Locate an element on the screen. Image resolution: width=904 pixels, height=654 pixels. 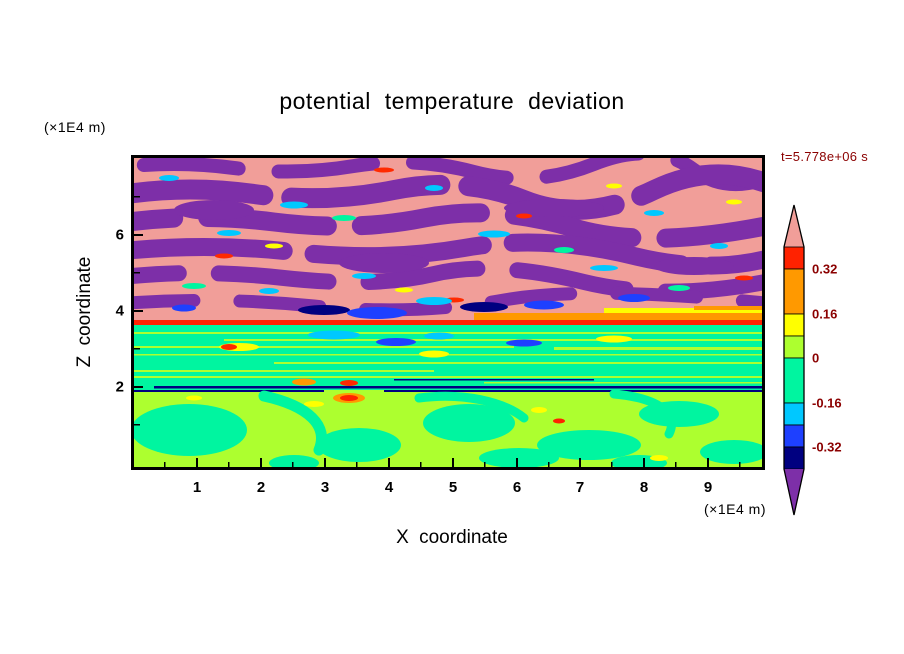
x-tick-label: 4 is located at coordinates (389, 487).